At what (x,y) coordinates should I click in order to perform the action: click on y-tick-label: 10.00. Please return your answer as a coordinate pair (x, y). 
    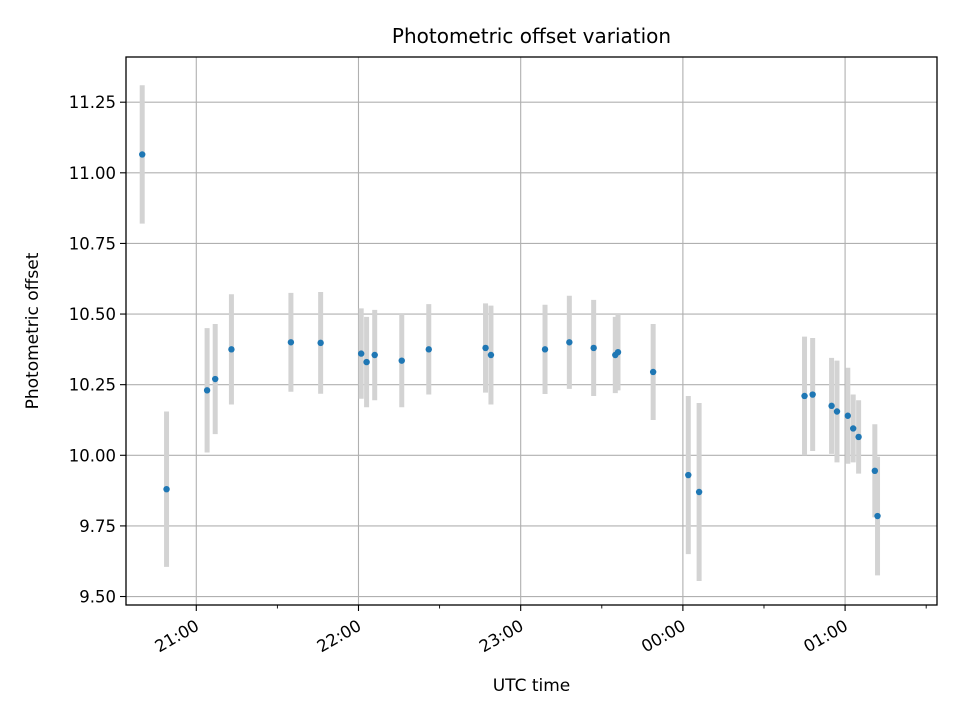
    Looking at the image, I should click on (92, 455).